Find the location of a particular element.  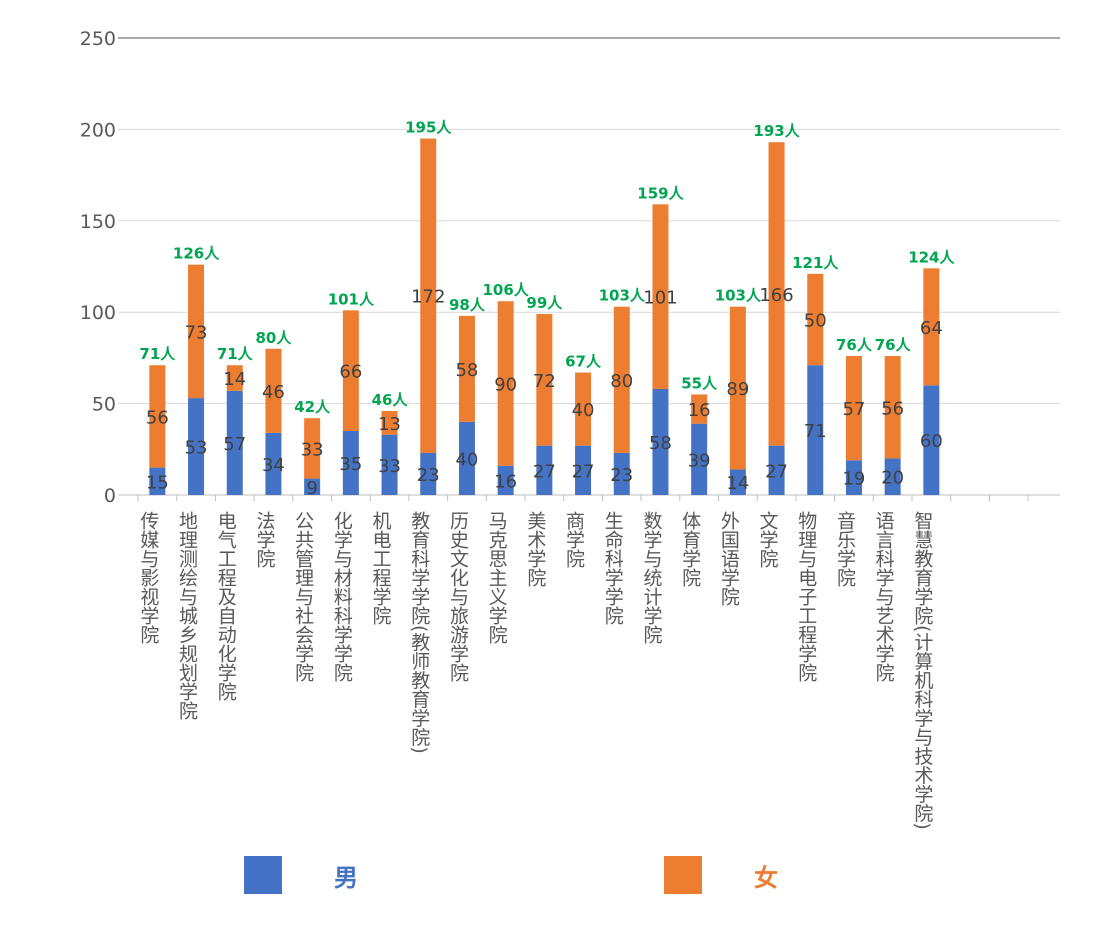

category-label: 语言科学与艺术学院 is located at coordinates (884, 596).